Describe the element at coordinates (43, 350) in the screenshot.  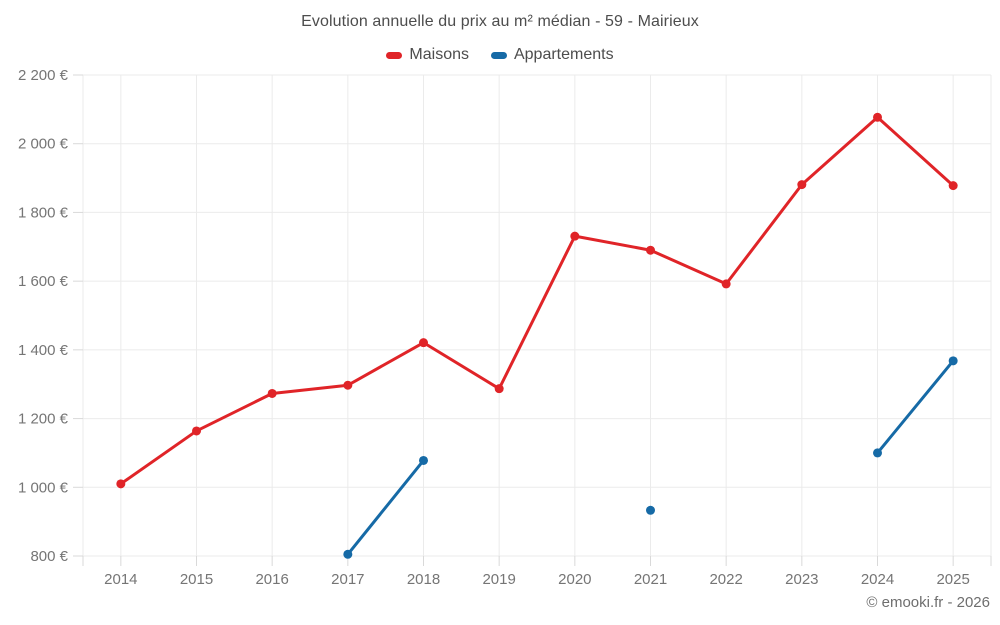
I see `y-axis-tick-label: 1 400 €` at that location.